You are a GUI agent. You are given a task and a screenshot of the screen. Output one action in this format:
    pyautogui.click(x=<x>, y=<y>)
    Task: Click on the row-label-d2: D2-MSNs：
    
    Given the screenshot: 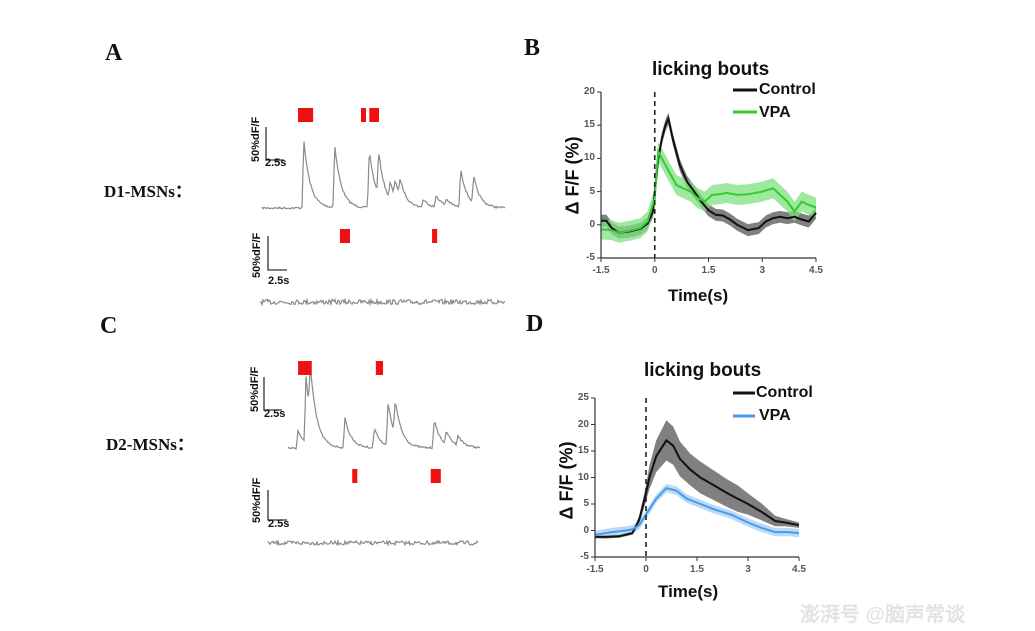 What is the action you would take?
    pyautogui.click(x=150, y=444)
    